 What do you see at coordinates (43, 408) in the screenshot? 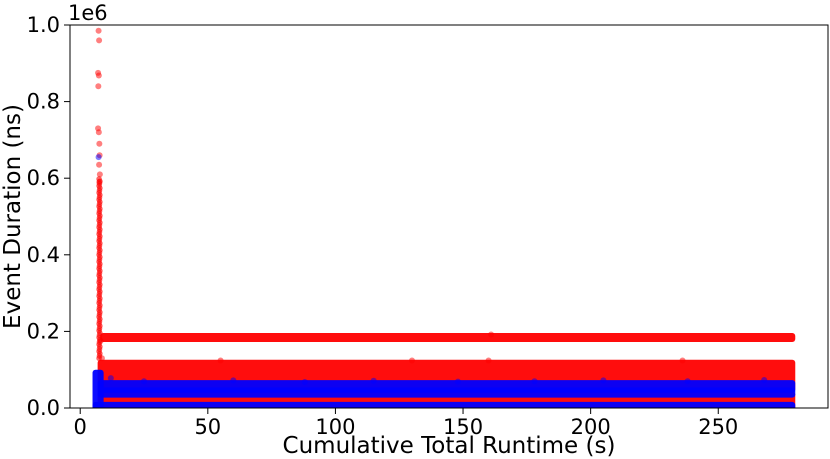
I see `y-tick-label: 0.0` at bounding box center [43, 408].